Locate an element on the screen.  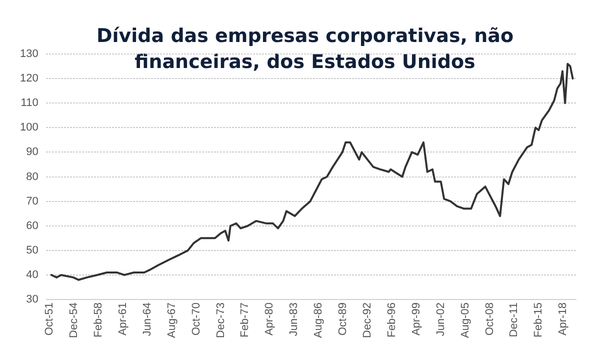
x-tick-label: Apr-80 is located at coordinates (270, 319).